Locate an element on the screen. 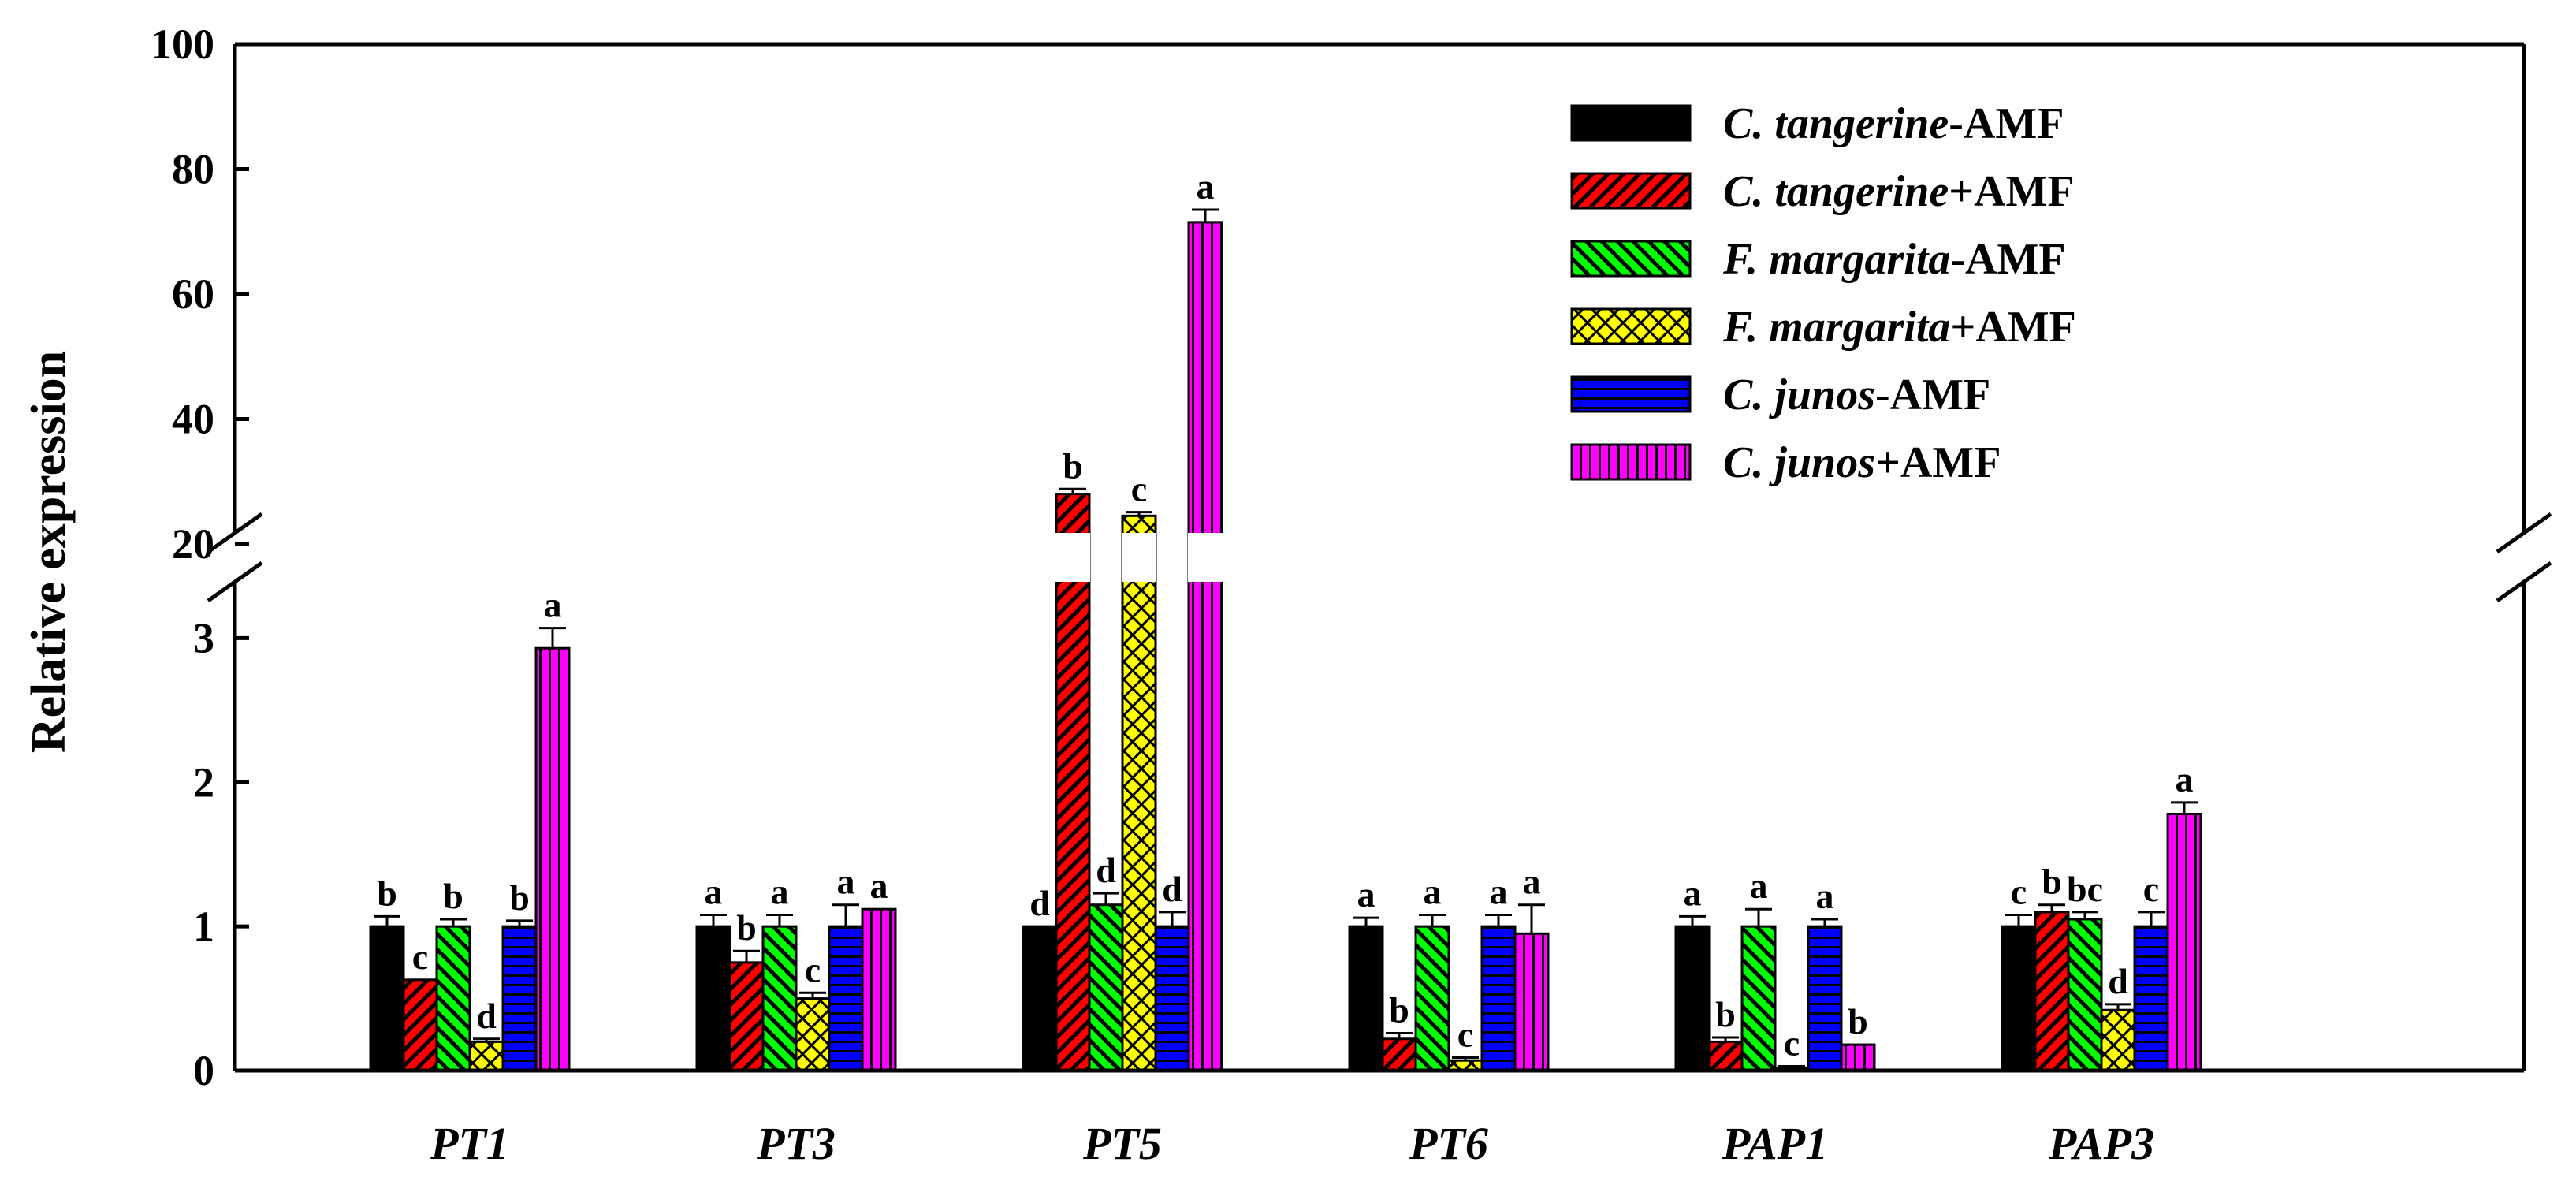 Image resolution: width=2576 pixels, height=1192 pixels. legend-entry: C. junos-AMF is located at coordinates (1856, 395).